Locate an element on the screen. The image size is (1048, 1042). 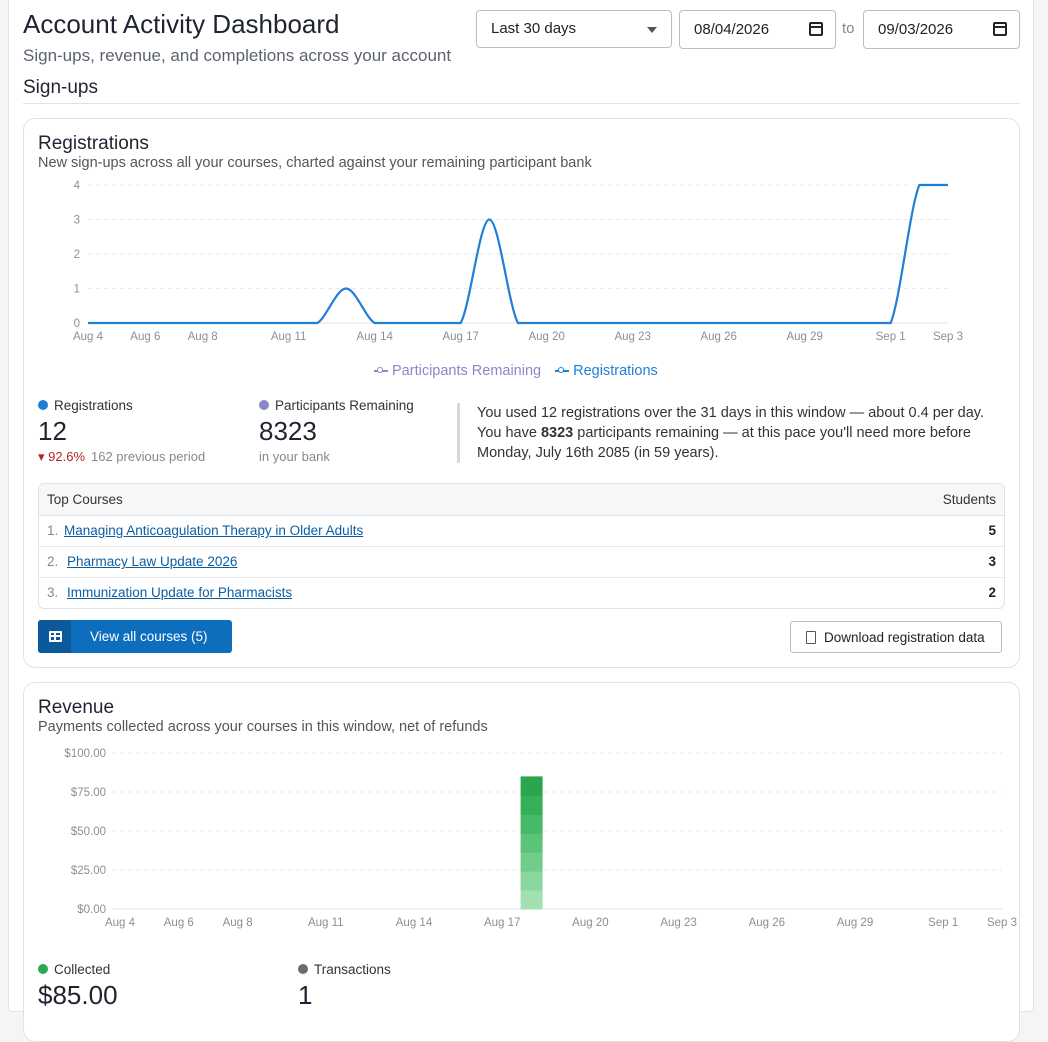
student-count: 5 is located at coordinates (992, 530).